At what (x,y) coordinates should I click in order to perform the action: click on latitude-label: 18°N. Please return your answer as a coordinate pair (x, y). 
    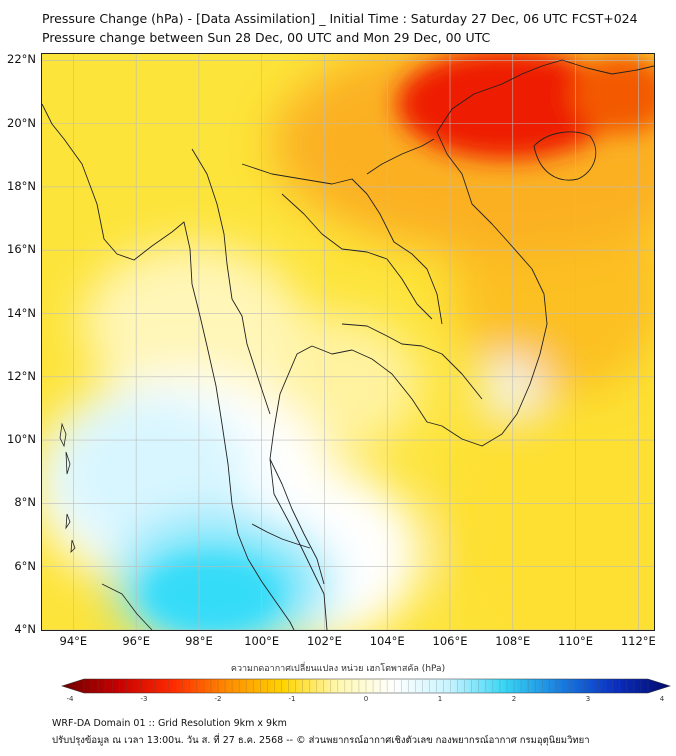
    Looking at the image, I should click on (21, 185).